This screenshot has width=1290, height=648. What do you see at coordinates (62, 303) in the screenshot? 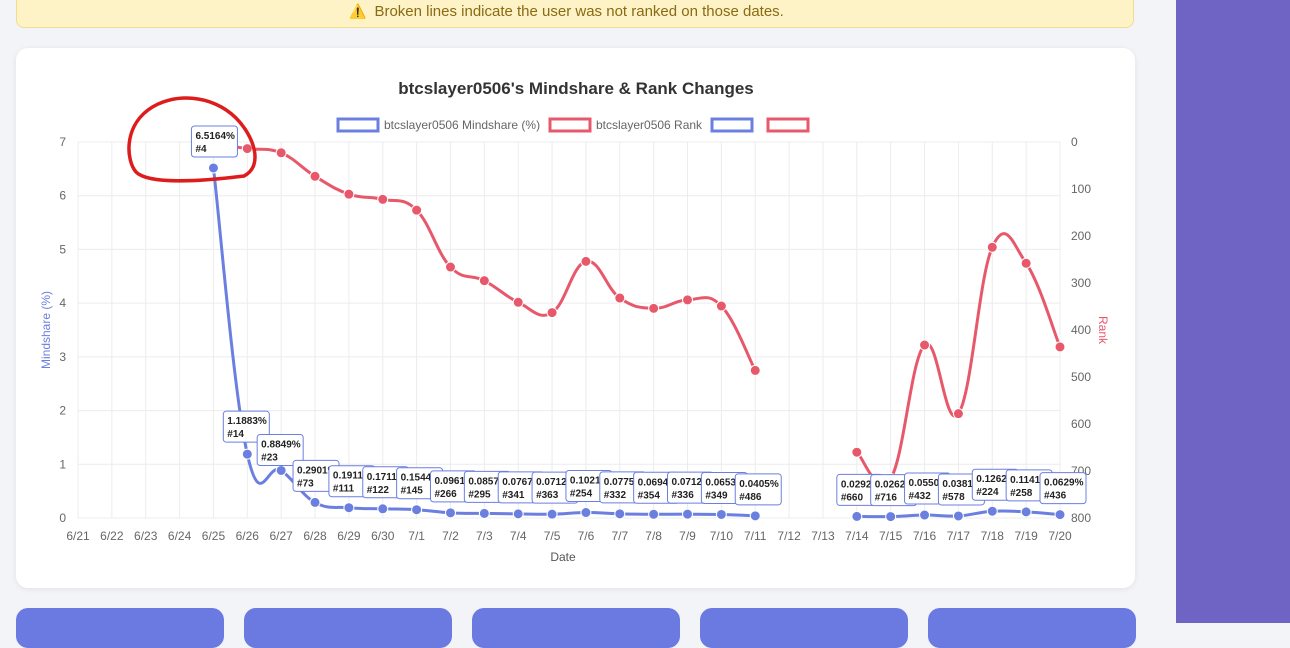
I see `y-tick-label-left: 4` at bounding box center [62, 303].